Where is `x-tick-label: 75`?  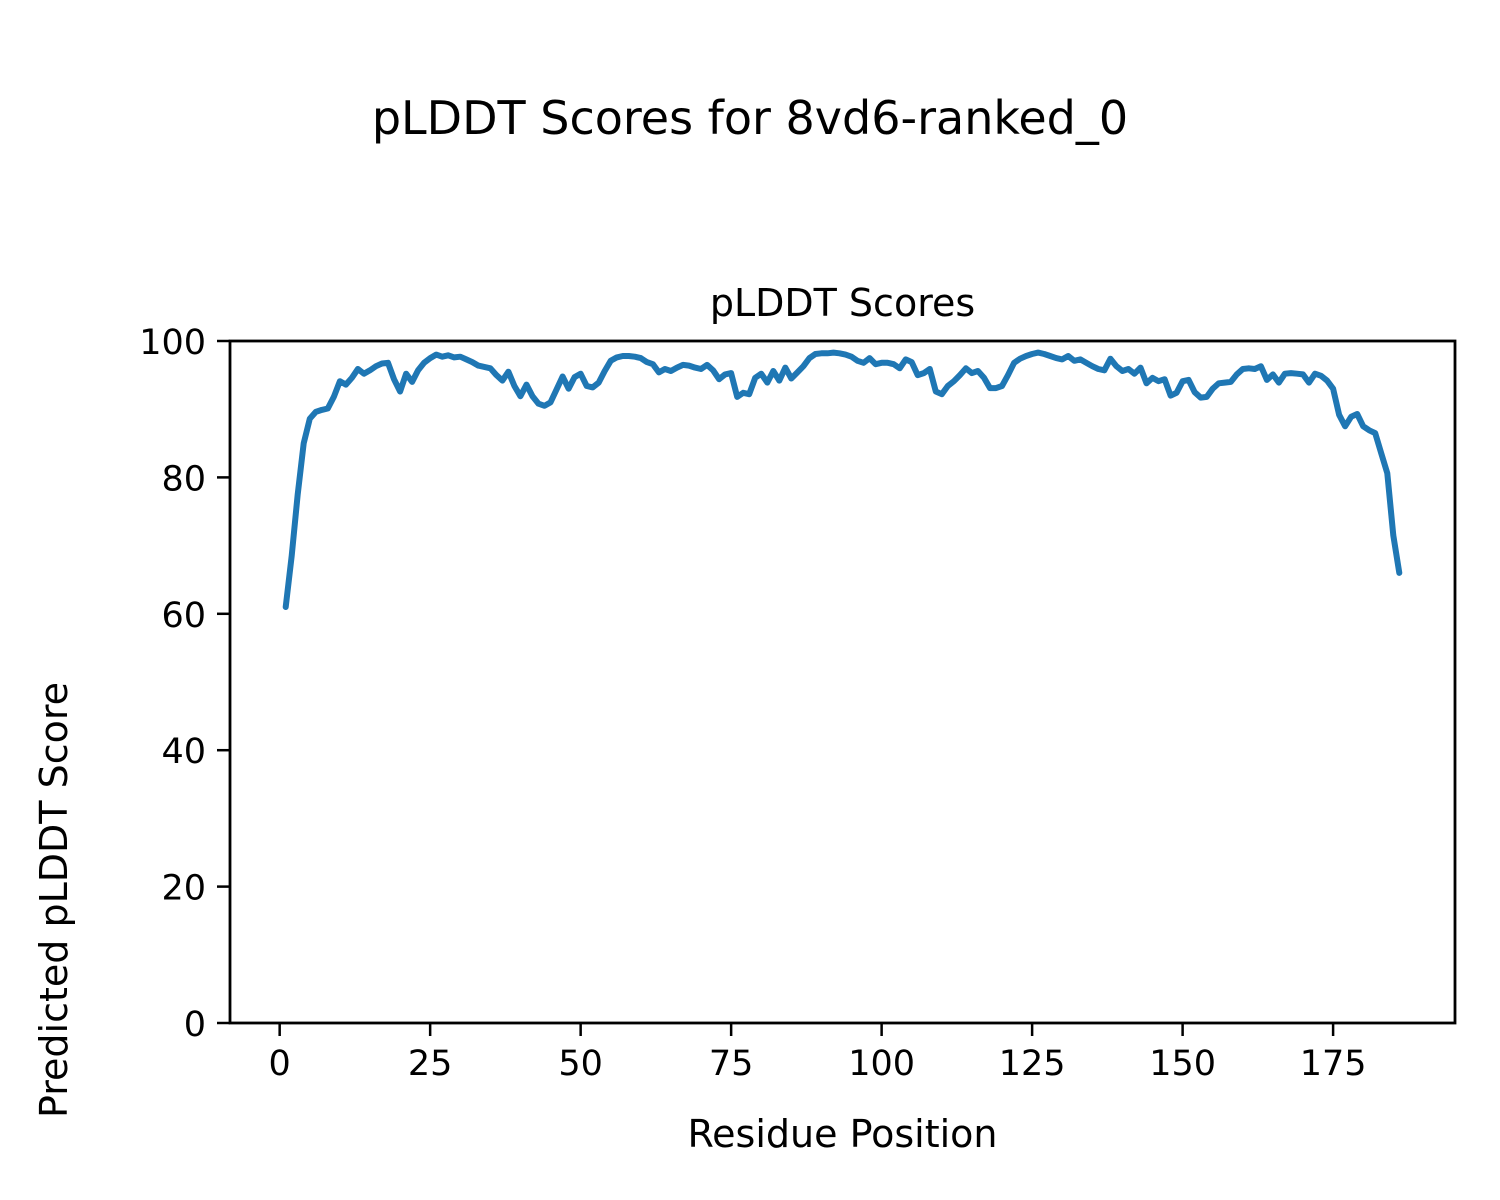
x-tick-label: 75 is located at coordinates (731, 1064).